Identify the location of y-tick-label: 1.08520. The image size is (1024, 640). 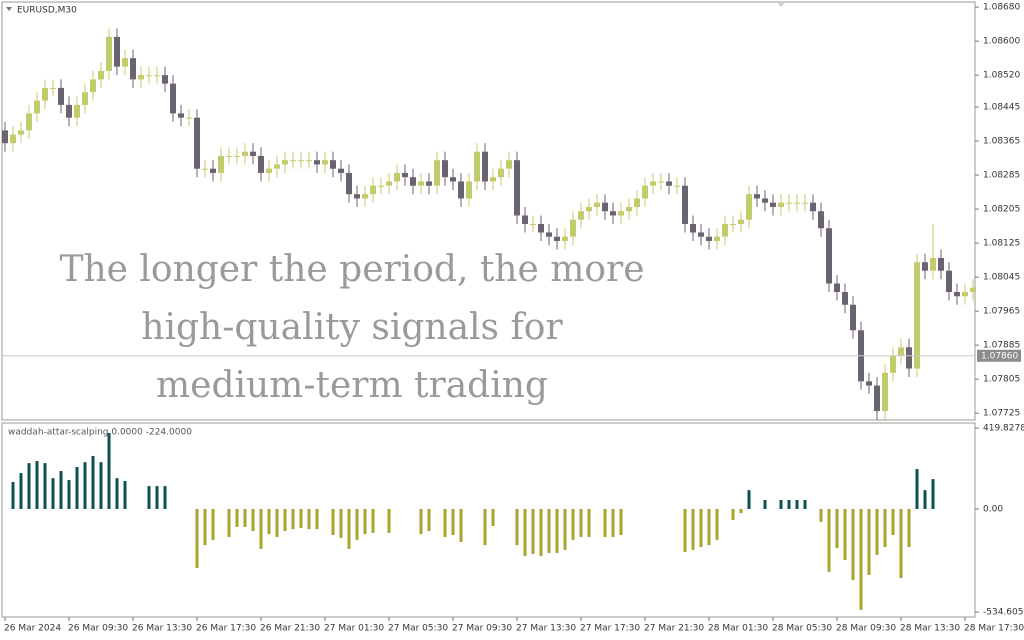
(1001, 76).